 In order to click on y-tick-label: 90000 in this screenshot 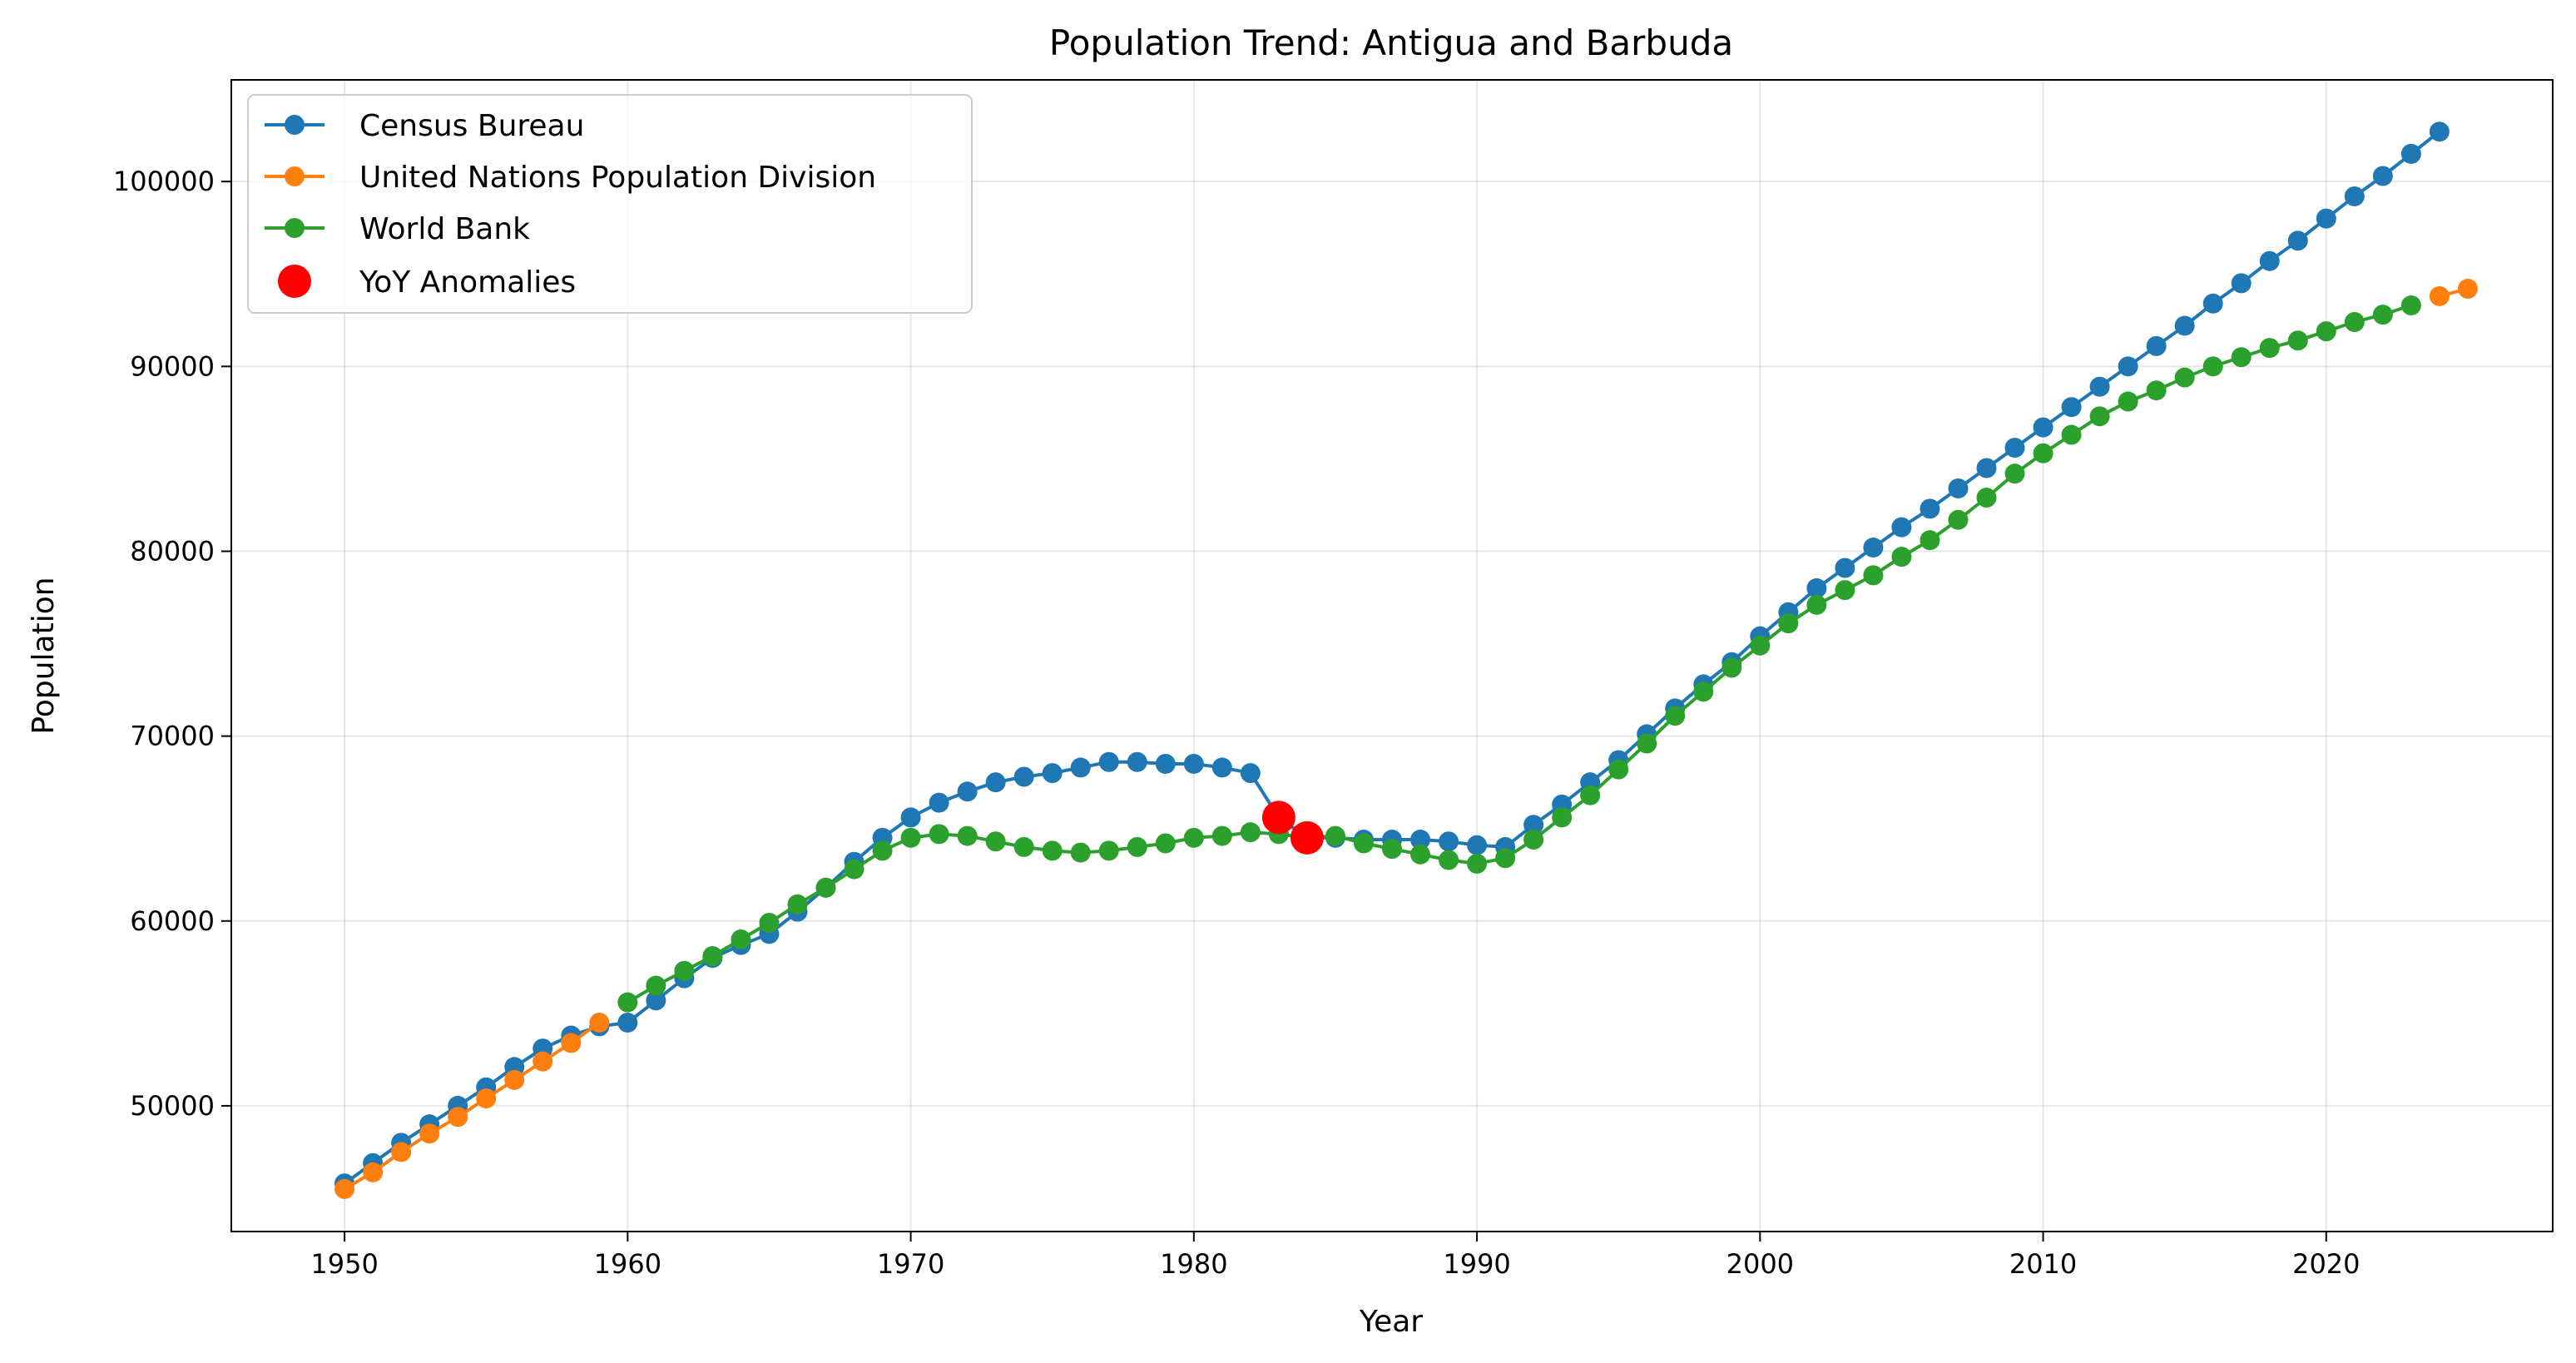, I will do `click(172, 366)`.